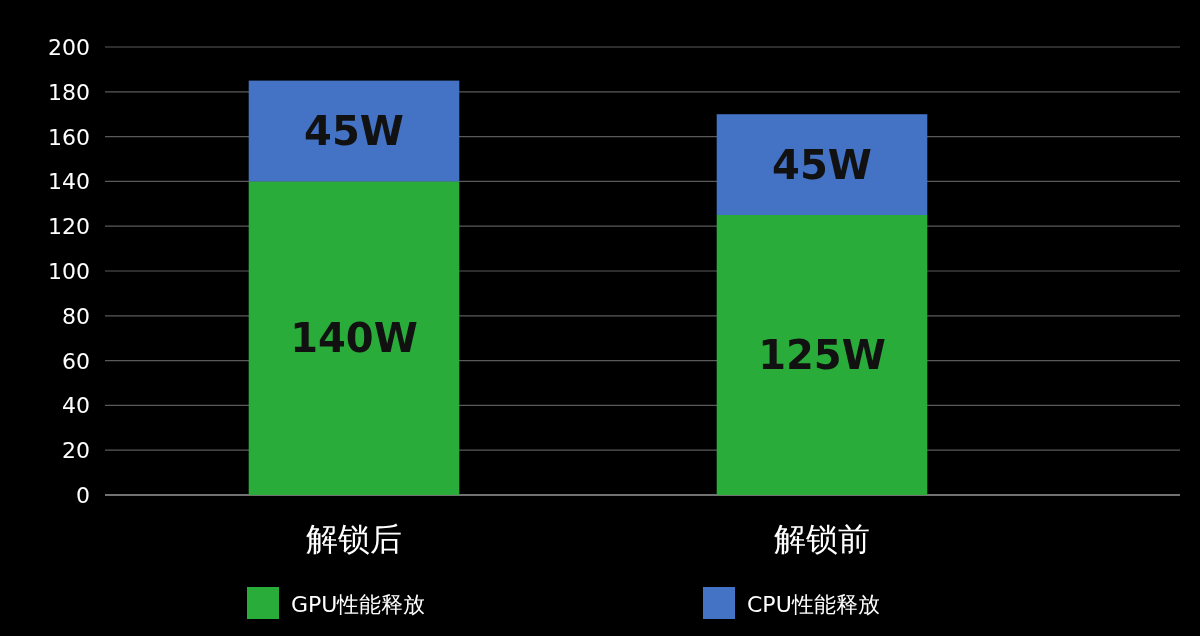  I want to click on legend-label: CPU性能释放, so click(813, 604).